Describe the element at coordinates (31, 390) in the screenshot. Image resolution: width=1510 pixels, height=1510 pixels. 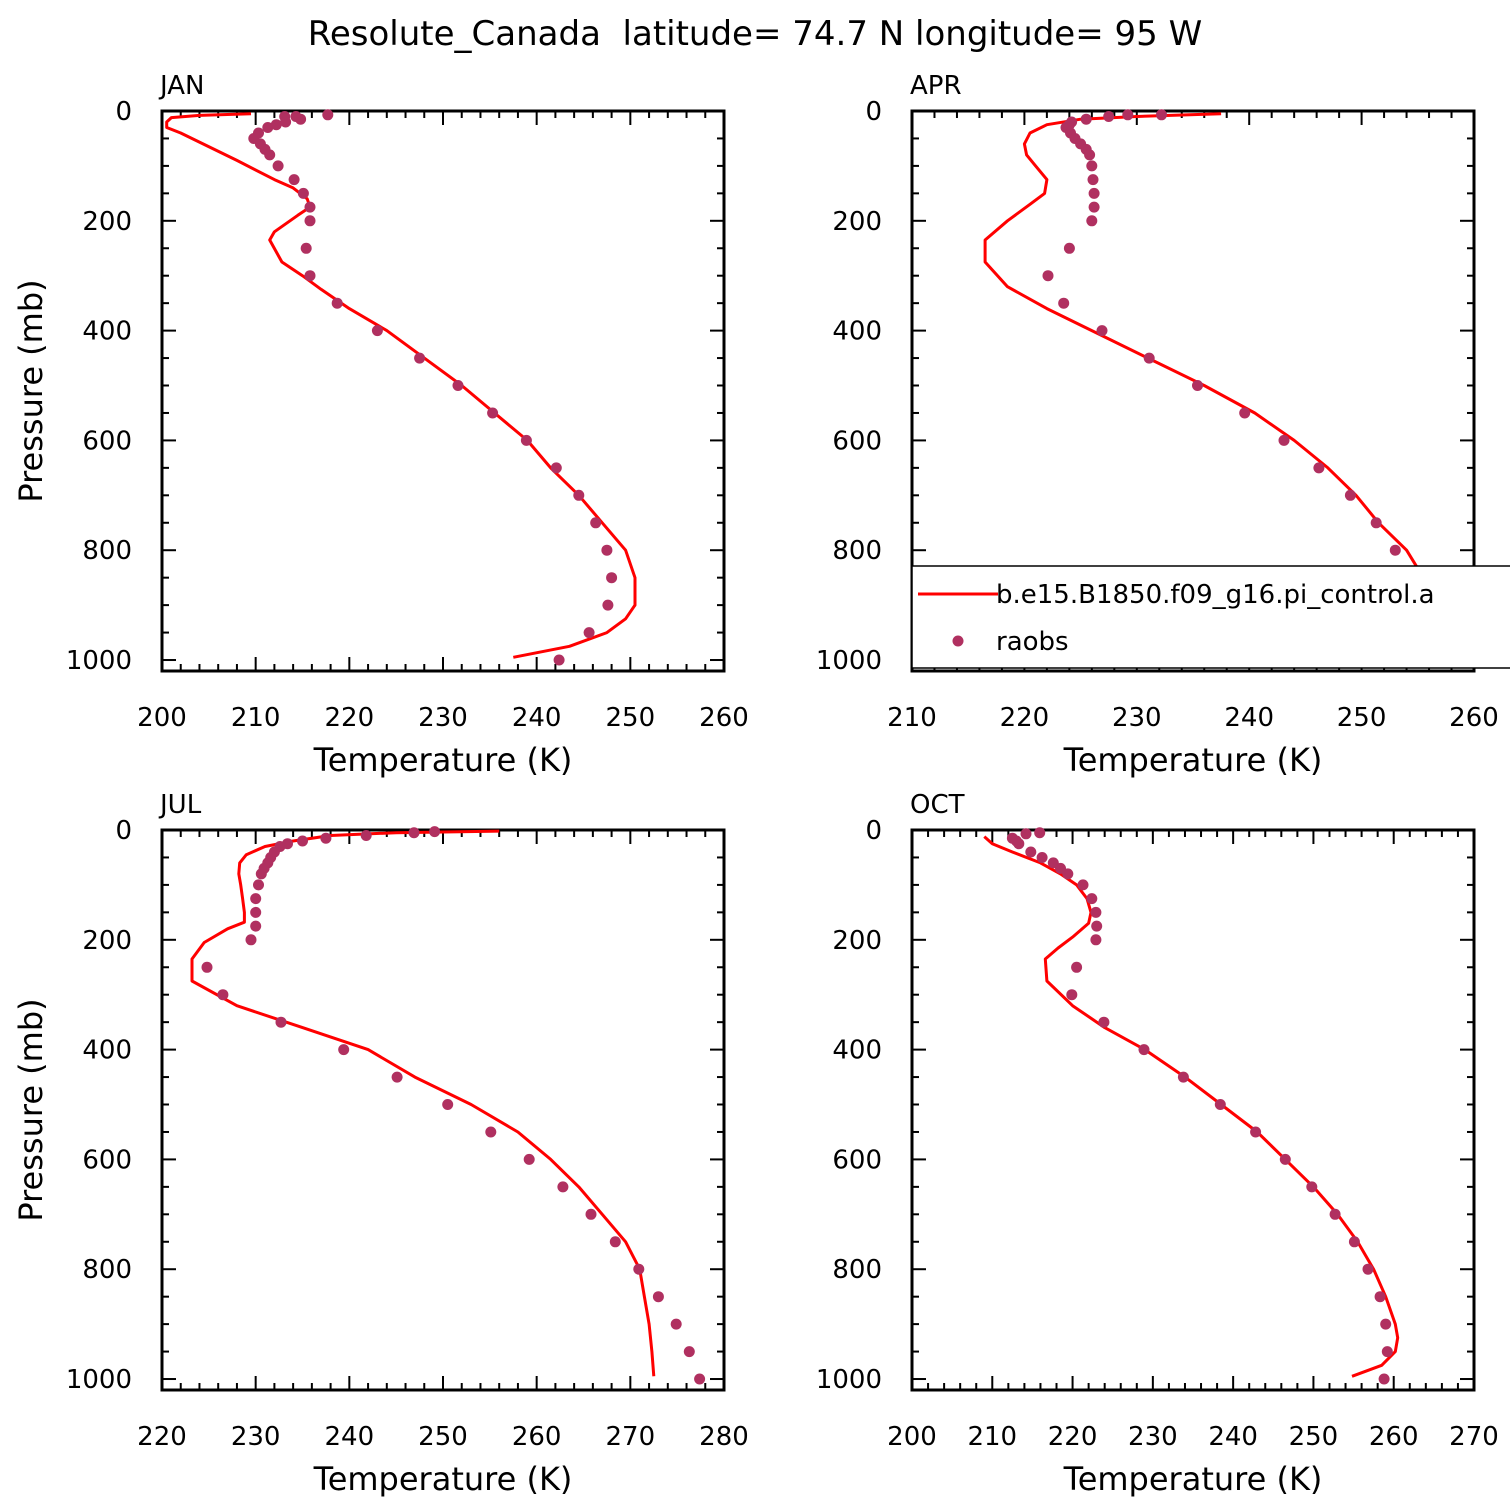
I see `y-axis-label: Pressure (mb)` at that location.